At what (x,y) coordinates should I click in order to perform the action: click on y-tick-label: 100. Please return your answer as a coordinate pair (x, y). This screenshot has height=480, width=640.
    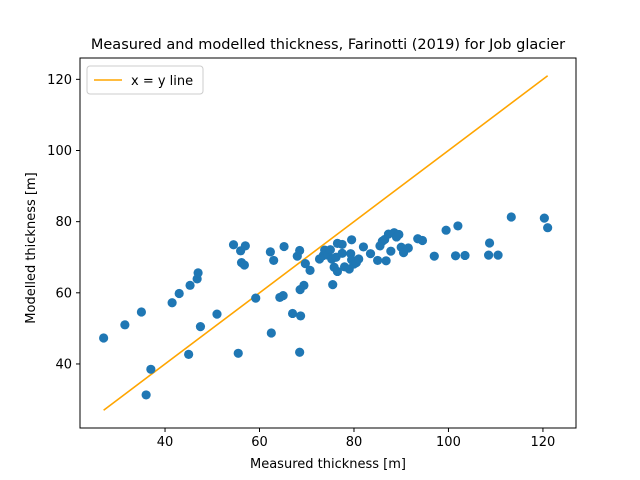
    Looking at the image, I should click on (59, 151).